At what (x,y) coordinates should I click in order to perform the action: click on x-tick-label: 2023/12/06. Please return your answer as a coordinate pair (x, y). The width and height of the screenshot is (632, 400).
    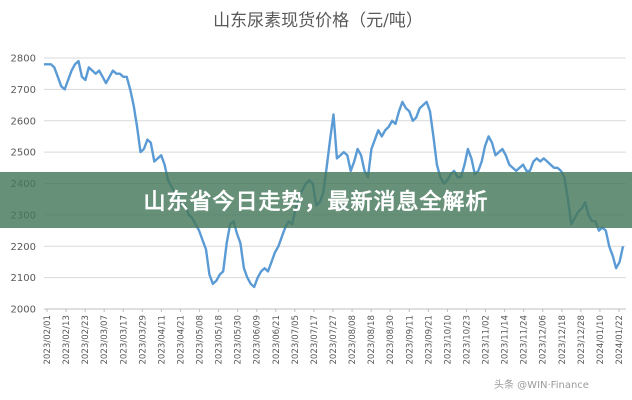
    Looking at the image, I should click on (544, 340).